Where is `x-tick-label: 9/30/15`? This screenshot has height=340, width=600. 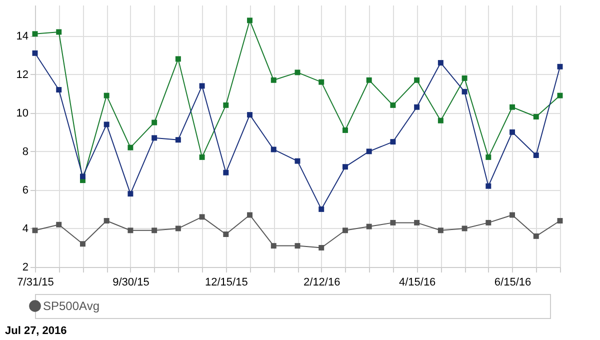 x-tick-label: 9/30/15 is located at coordinates (131, 282).